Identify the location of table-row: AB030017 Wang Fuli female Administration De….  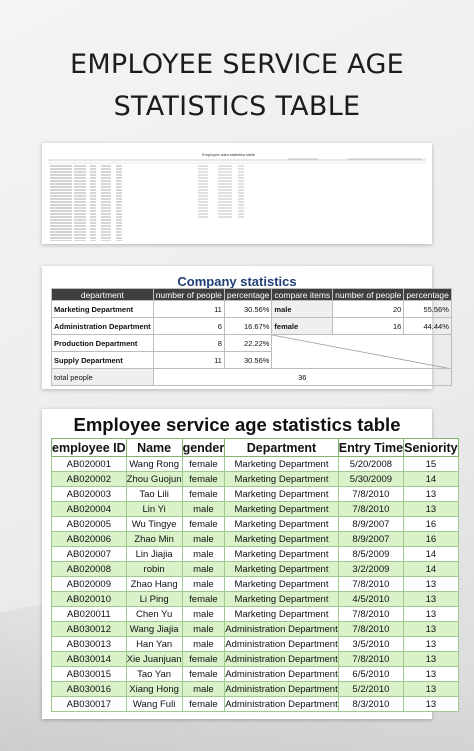
(255, 704).